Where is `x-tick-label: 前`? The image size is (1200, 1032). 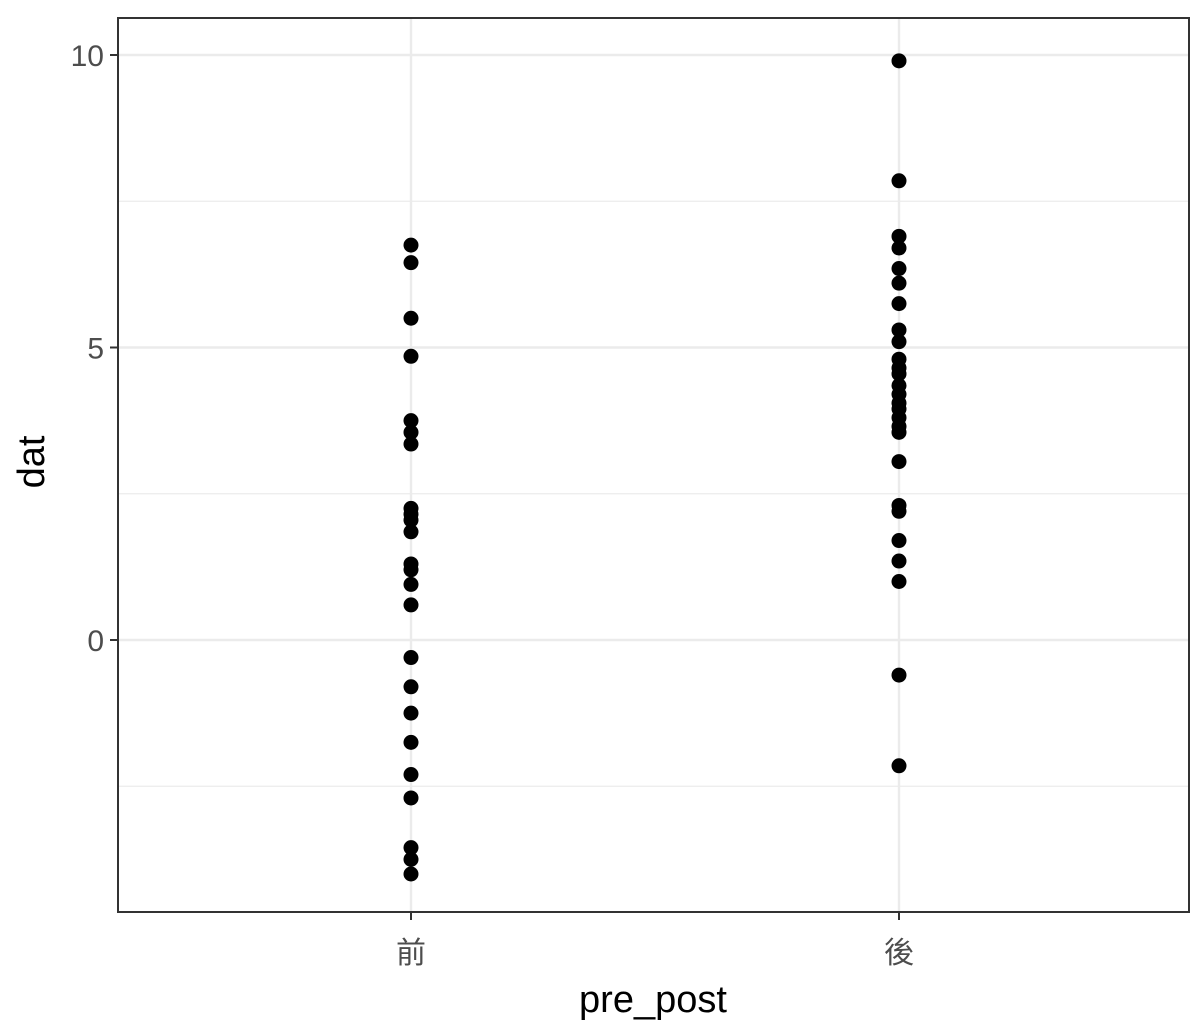
x-tick-label: 前 is located at coordinates (411, 953).